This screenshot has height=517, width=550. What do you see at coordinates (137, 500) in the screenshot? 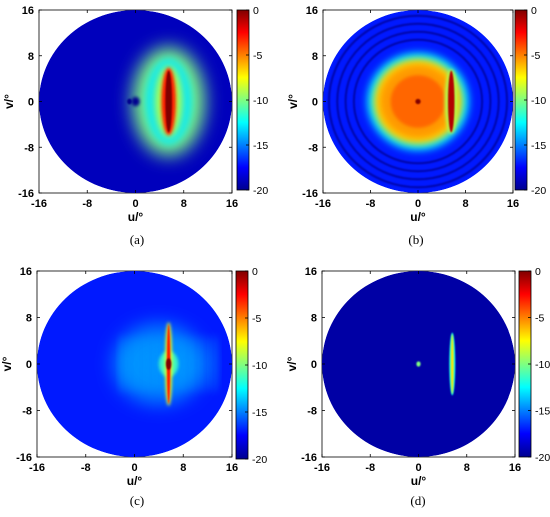
I see `panel-caption: (c)` at bounding box center [137, 500].